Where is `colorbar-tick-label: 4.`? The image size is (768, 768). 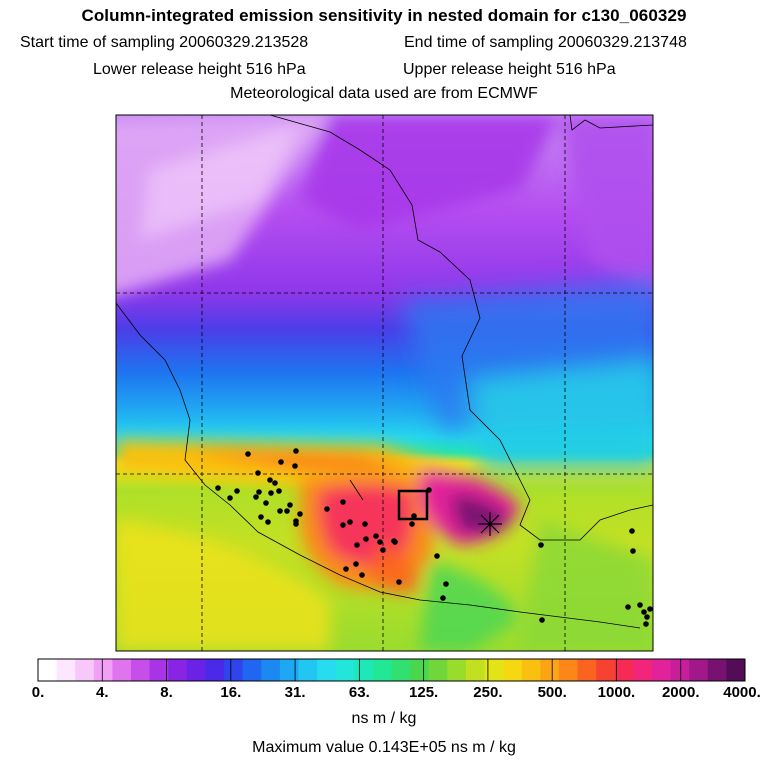 colorbar-tick-label: 4. is located at coordinates (102, 692).